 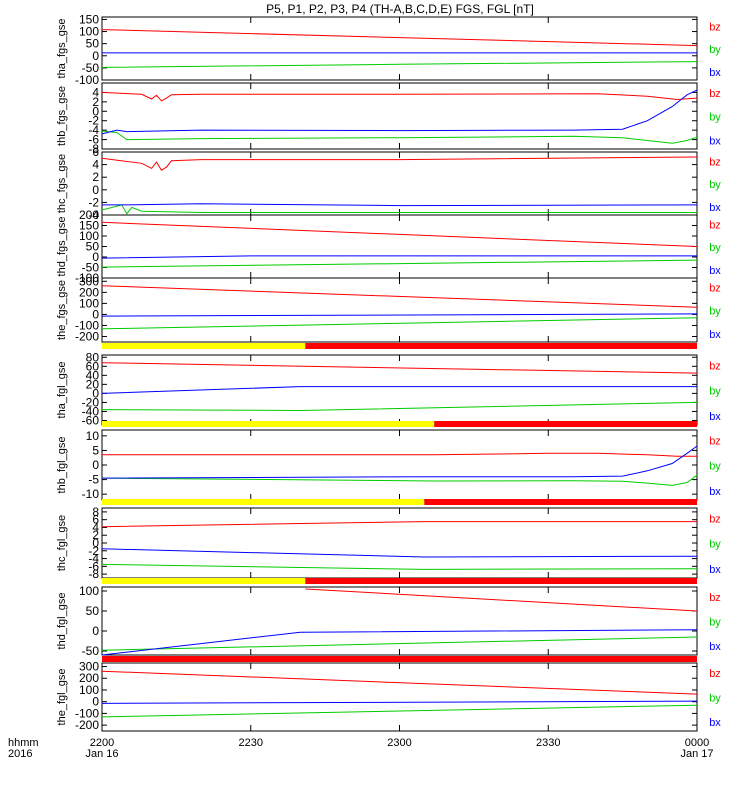 I want to click on panel-thd-fgl-gse: -50 0 50 100 thd_fgl_gse bz by bx, so click(x=388, y=618).